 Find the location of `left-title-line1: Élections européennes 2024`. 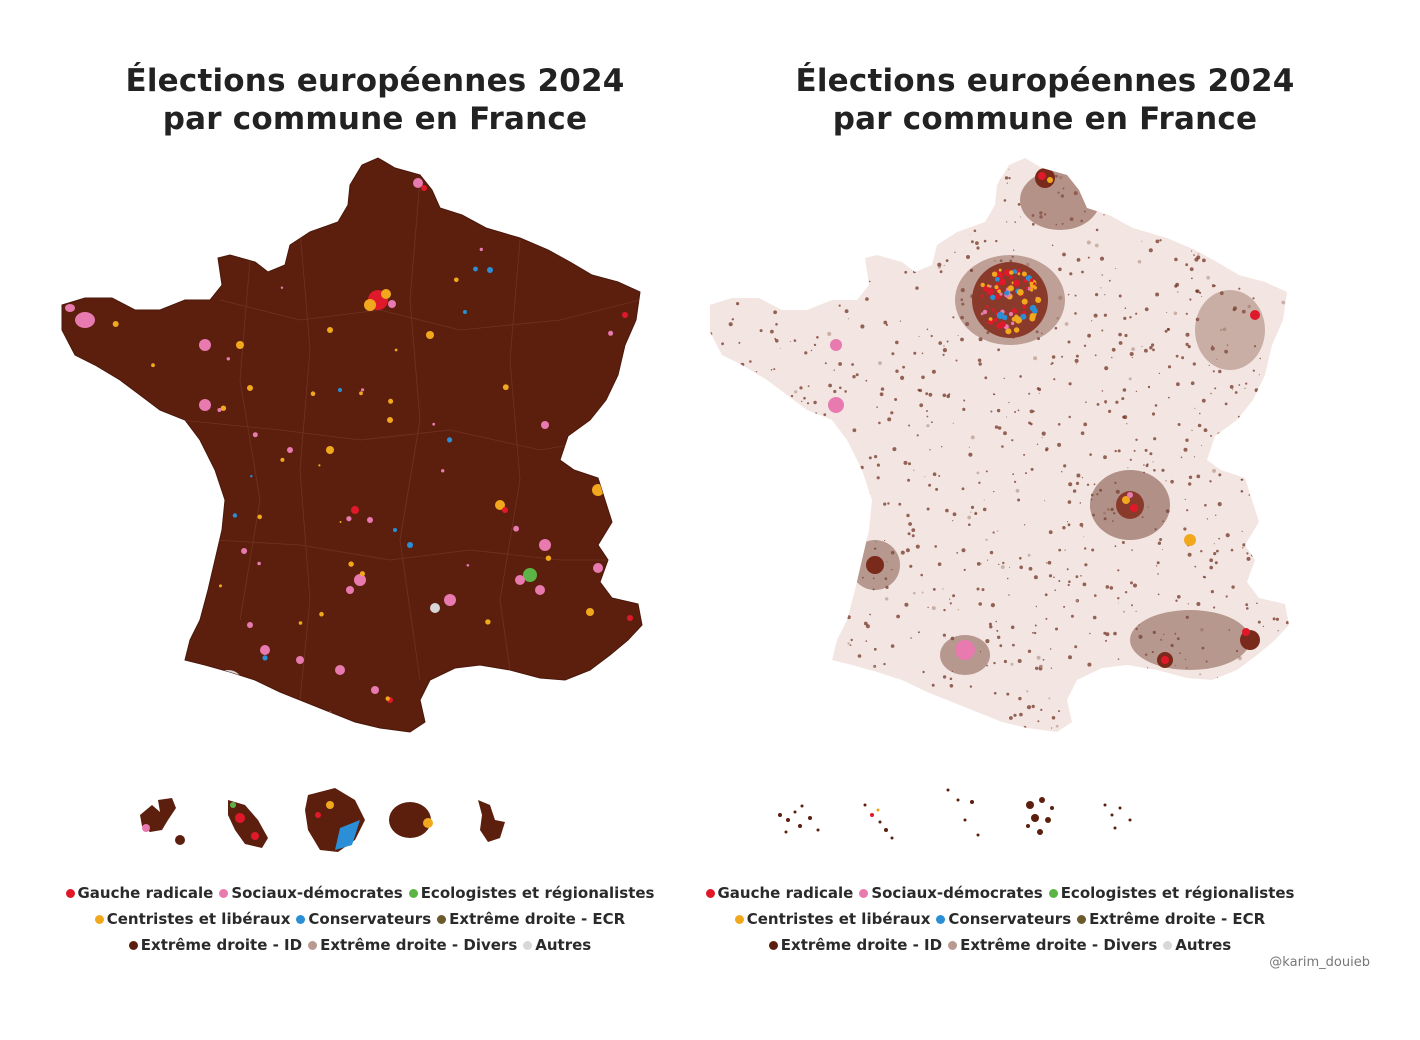

left-title-line1: Élections européennes 2024 is located at coordinates (375, 81).